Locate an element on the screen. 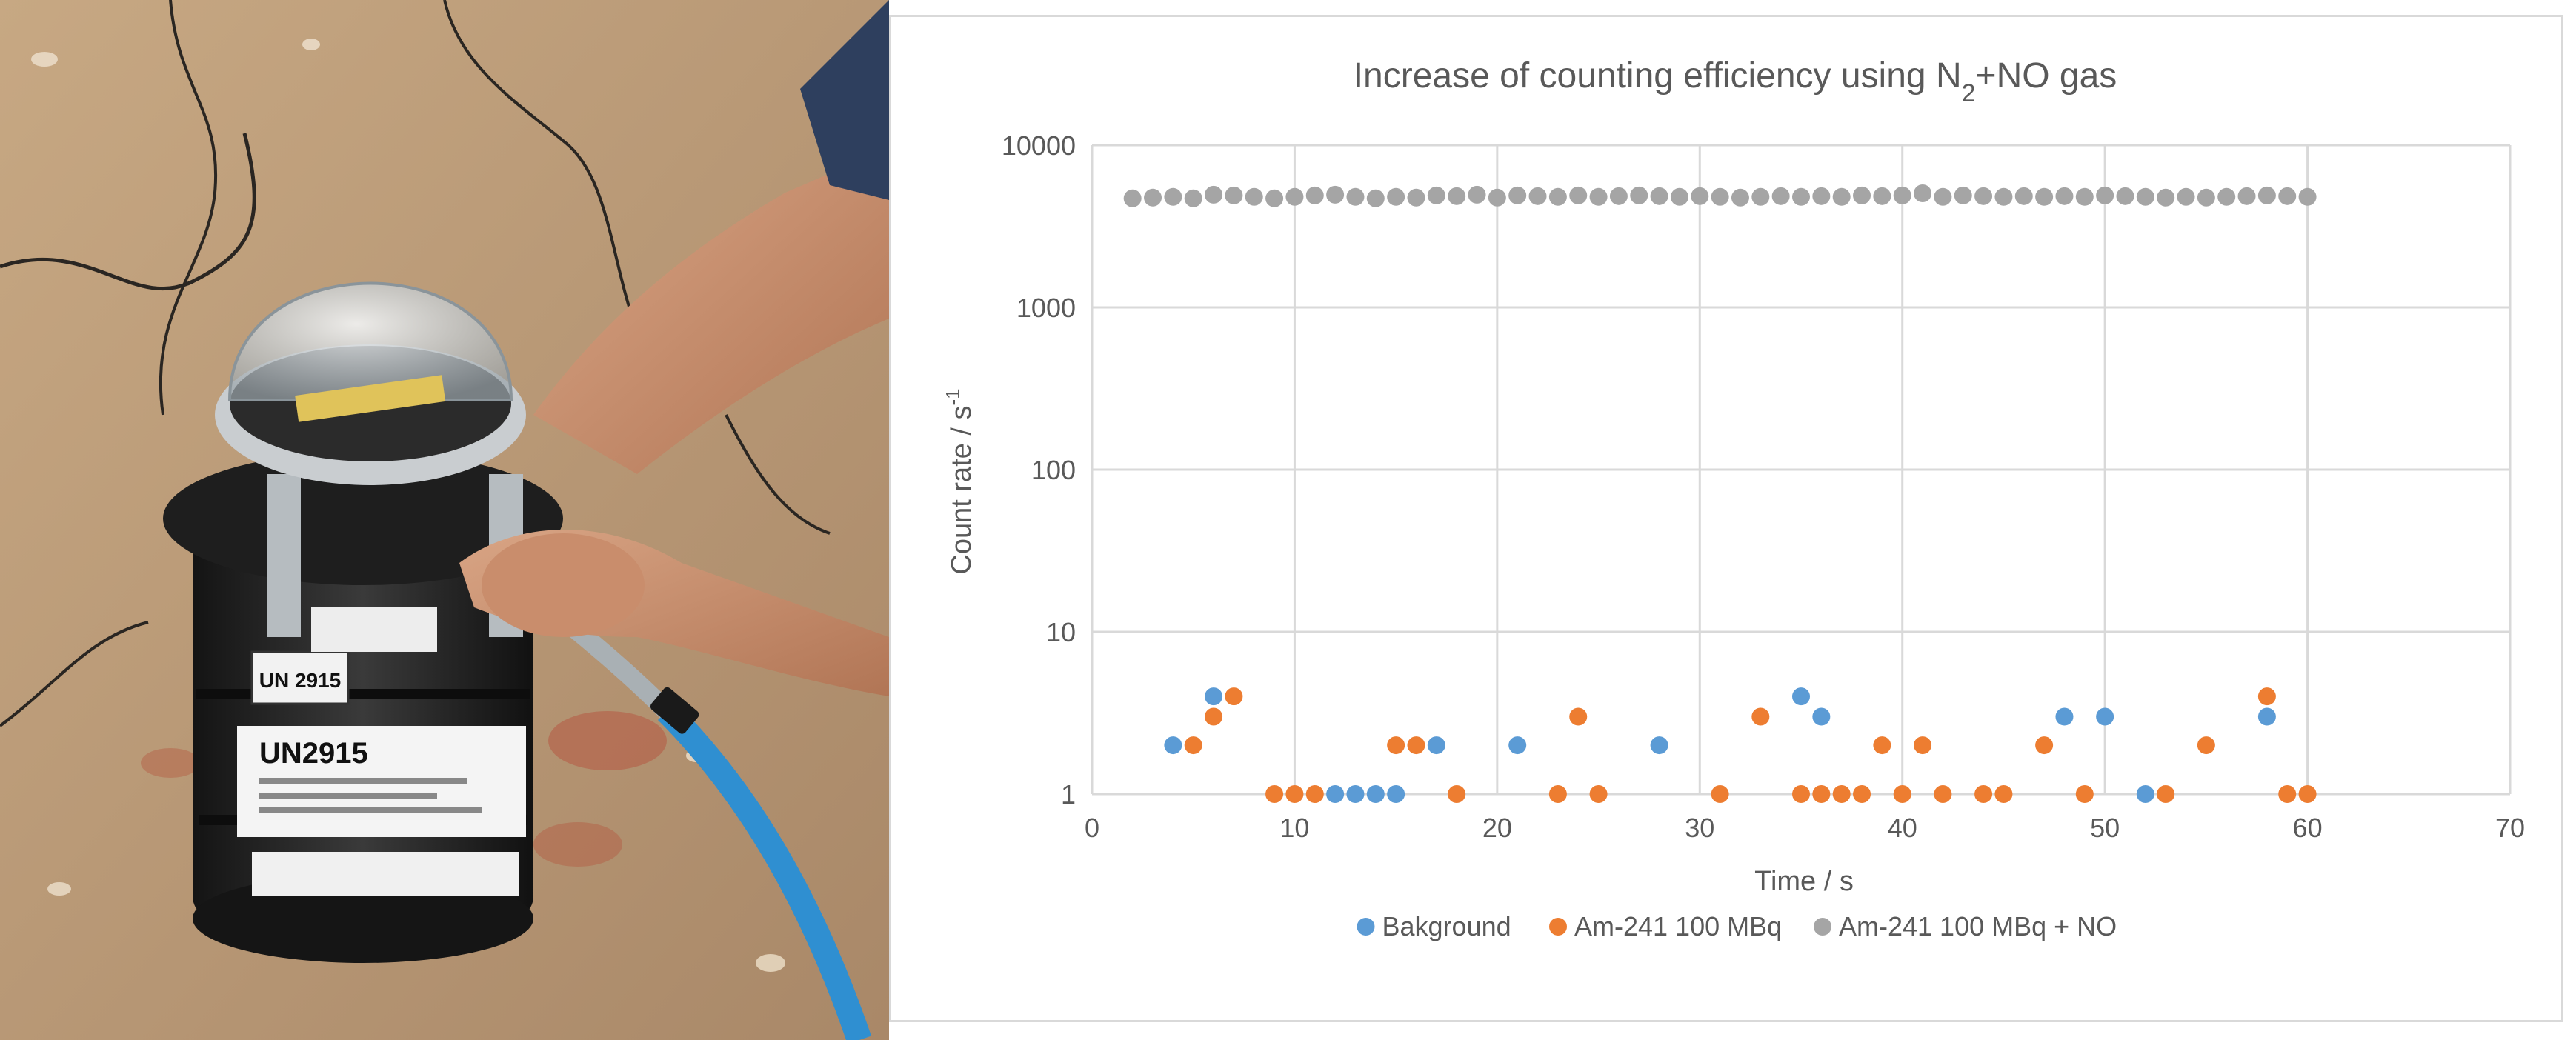 This screenshot has width=2576, height=1040. un-label-big: UN2915 is located at coordinates (313, 753).